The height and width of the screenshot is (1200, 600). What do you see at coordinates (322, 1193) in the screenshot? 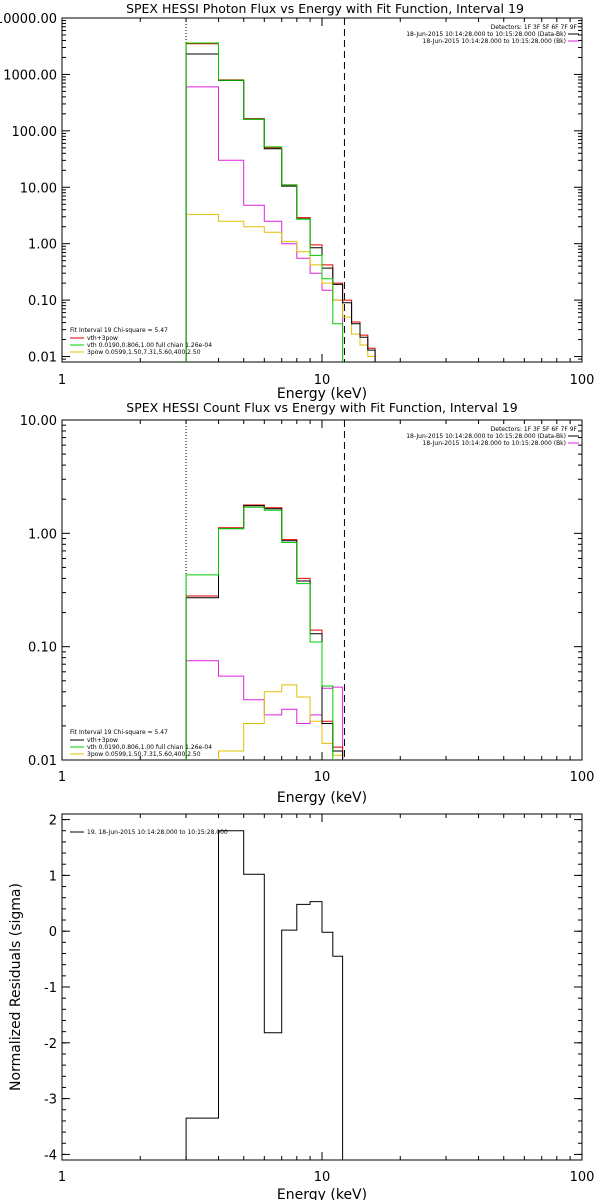
I see `residuals-x-axis-label: Energy (keV)` at bounding box center [322, 1193].